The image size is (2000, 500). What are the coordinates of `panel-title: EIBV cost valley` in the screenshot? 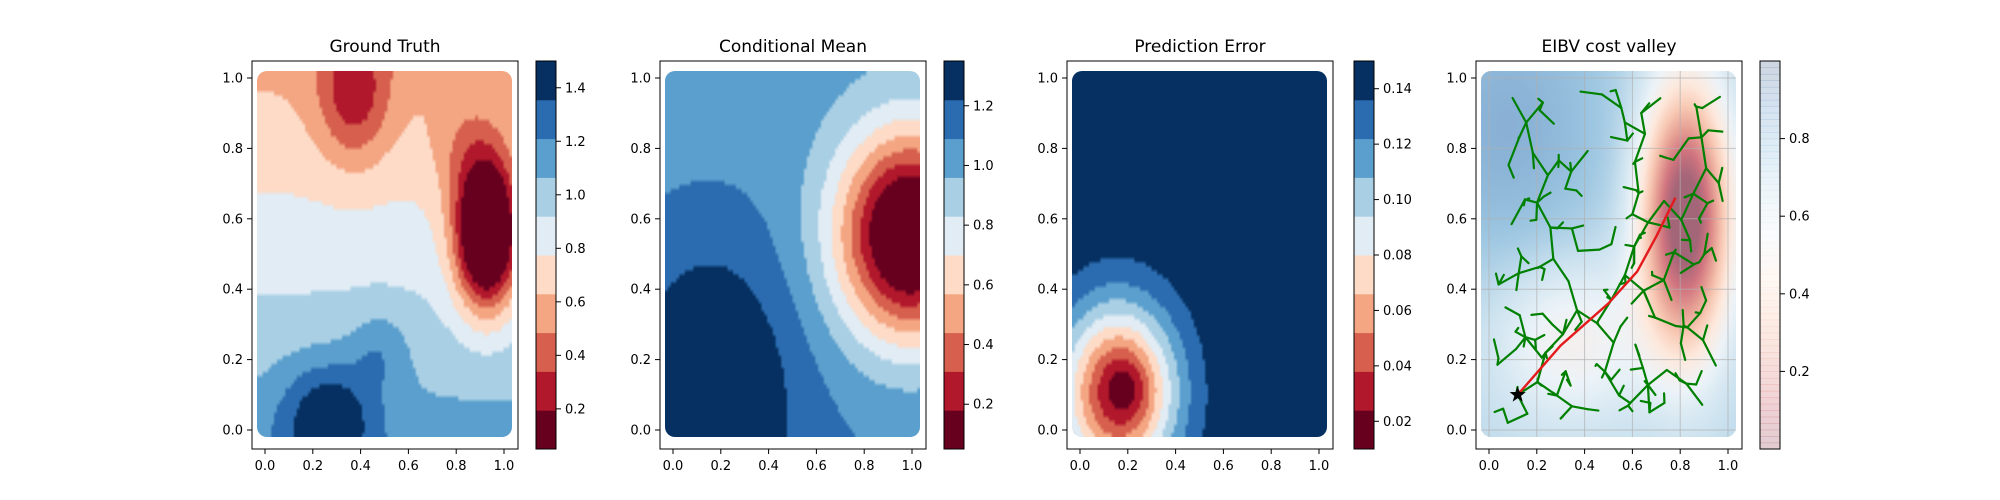 It's located at (1608, 47).